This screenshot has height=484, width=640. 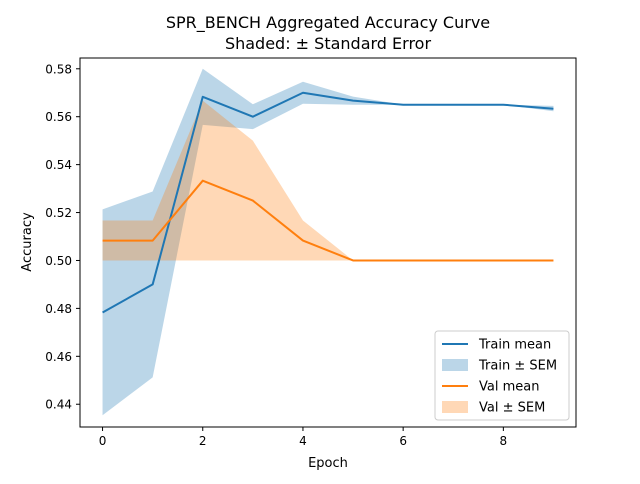 What do you see at coordinates (512, 408) in the screenshot?
I see `legend-label: Val ± SEM` at bounding box center [512, 408].